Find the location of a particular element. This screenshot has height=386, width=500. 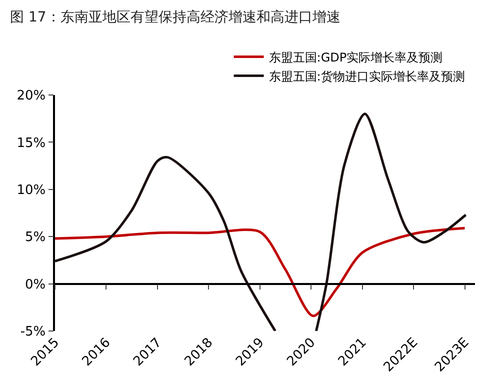

chart-title: 图 17：东南亚地区有望保持高经济增速和高进口增速 is located at coordinates (175, 17).